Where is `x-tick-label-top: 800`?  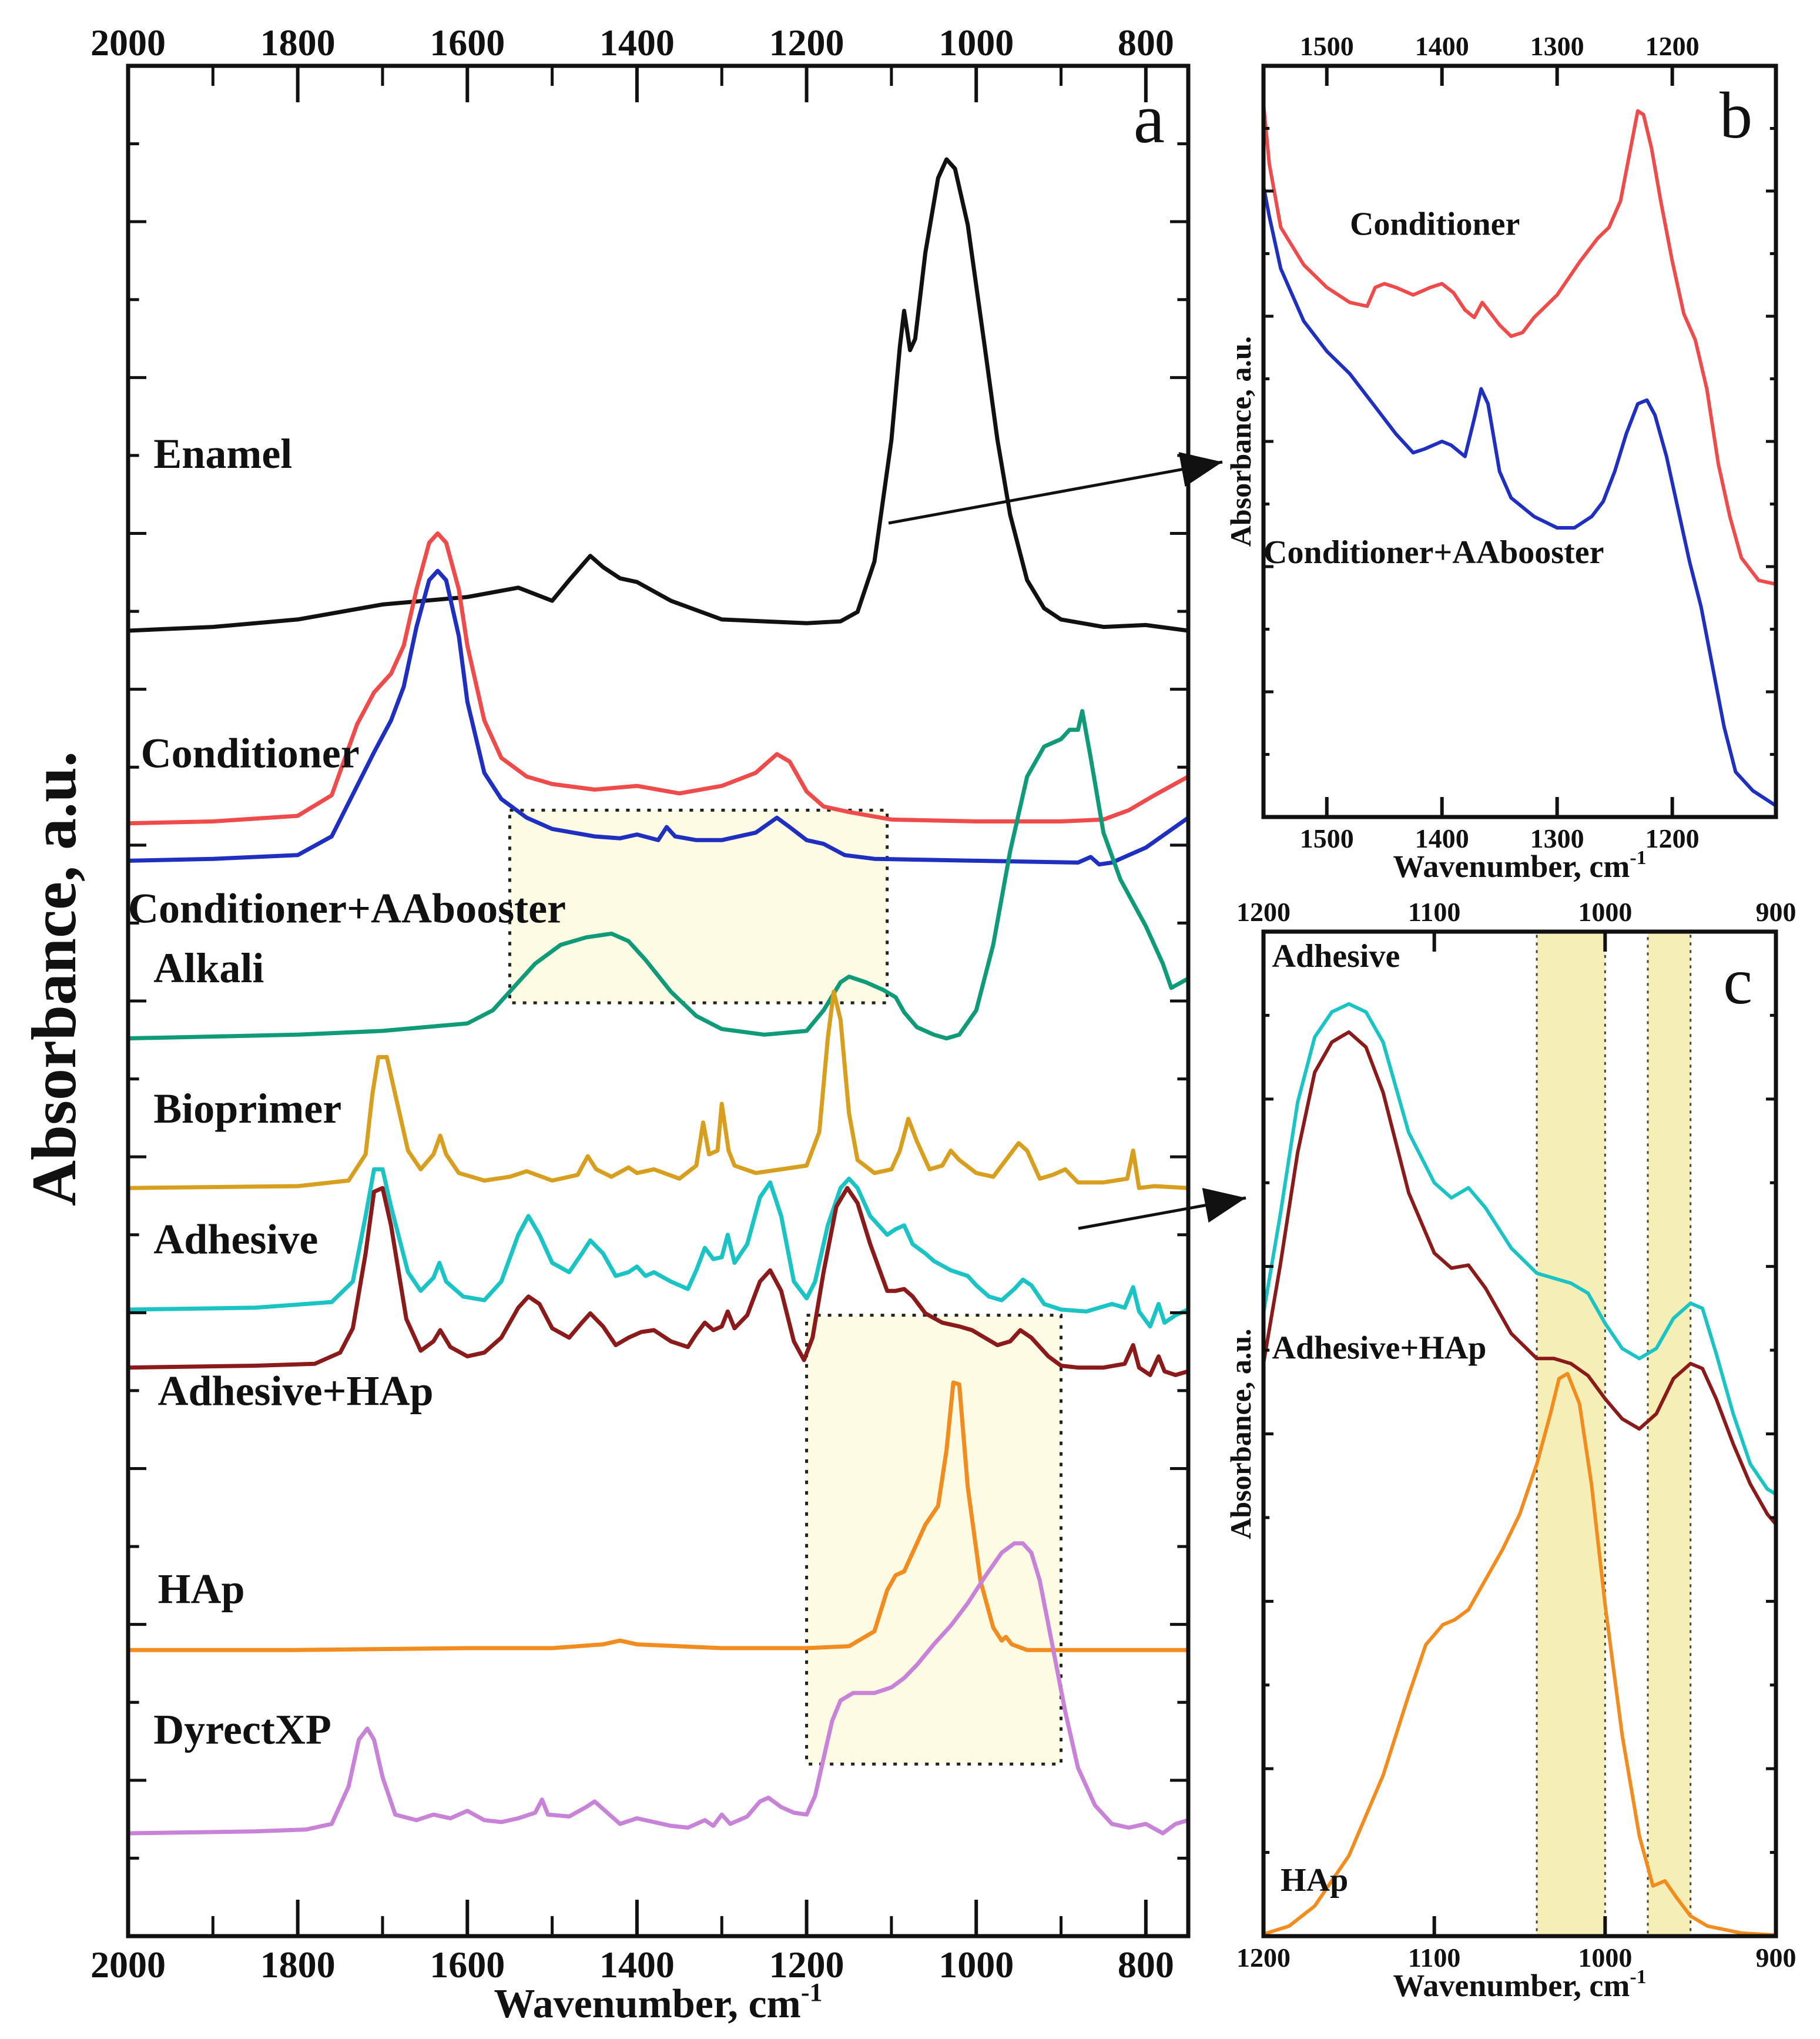
x-tick-label-top: 800 is located at coordinates (1146, 43).